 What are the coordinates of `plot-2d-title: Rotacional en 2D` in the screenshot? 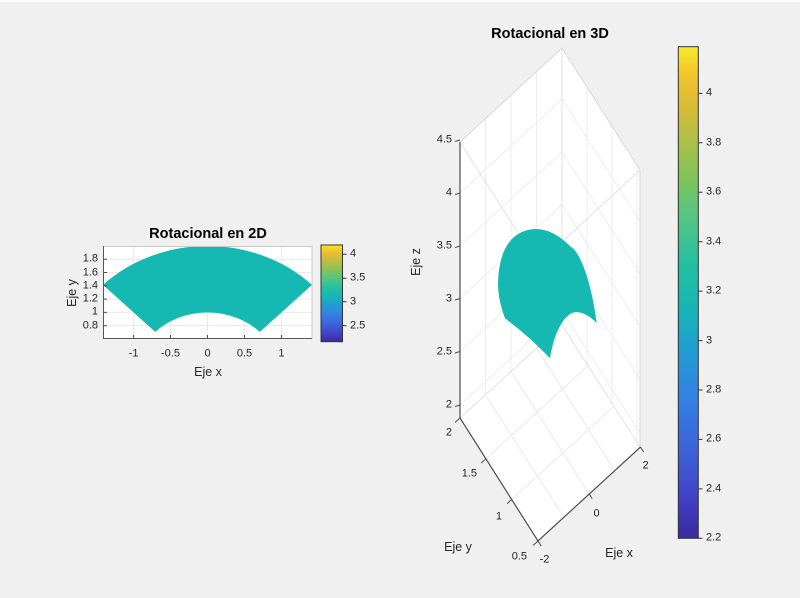 It's located at (208, 233).